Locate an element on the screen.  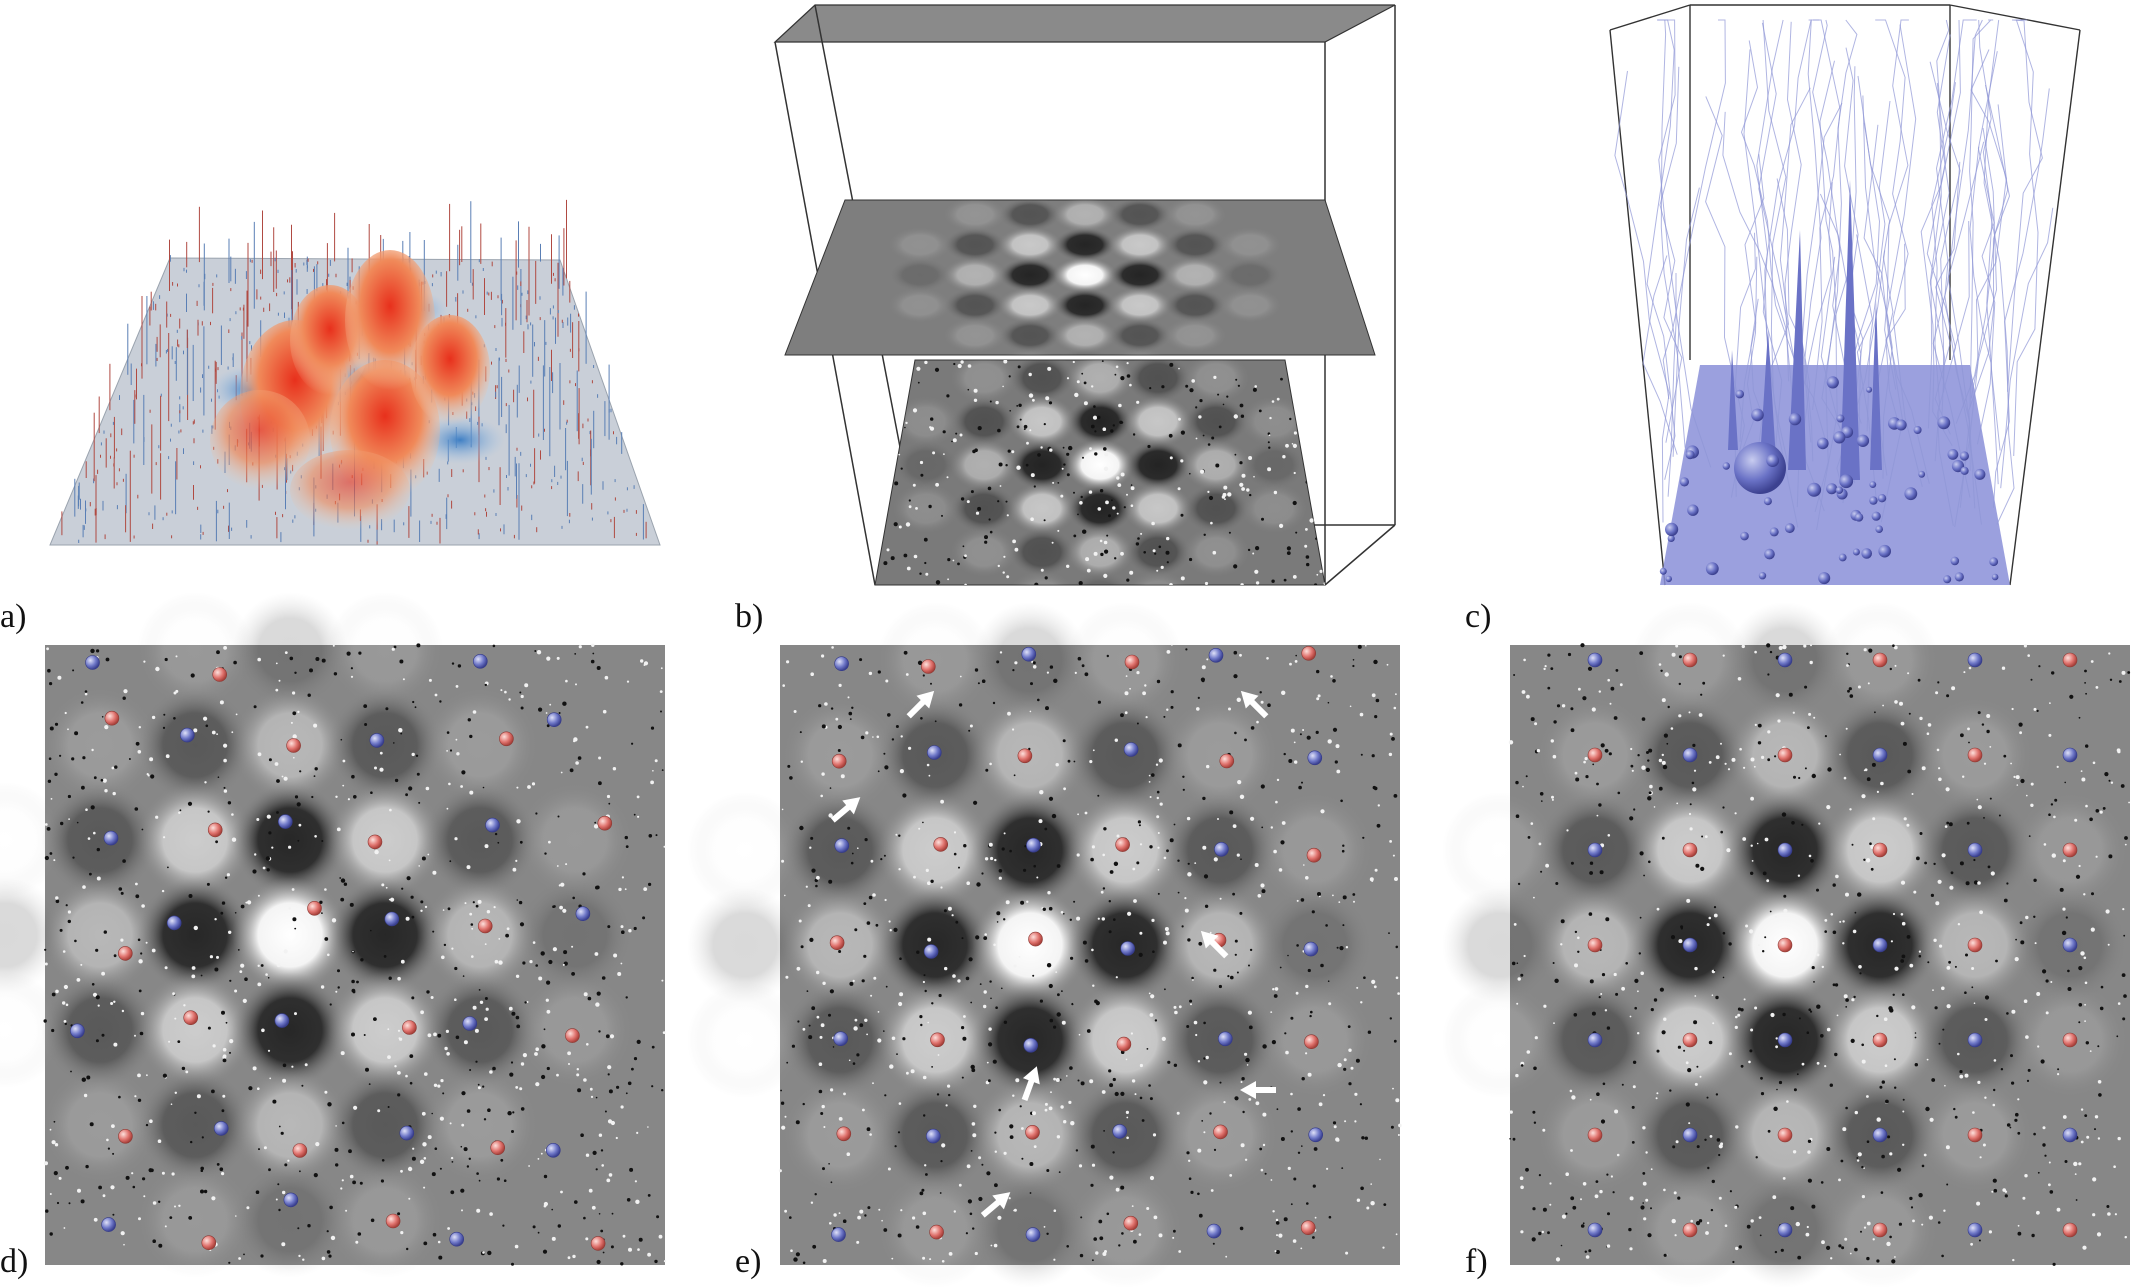
panel-b-slice-box is located at coordinates (1095, 300).